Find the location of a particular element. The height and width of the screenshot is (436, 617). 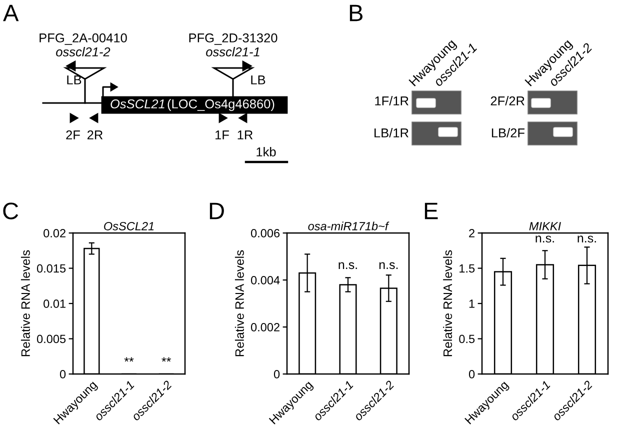

text: (LOC_Os4g46860) is located at coordinates (221, 105).